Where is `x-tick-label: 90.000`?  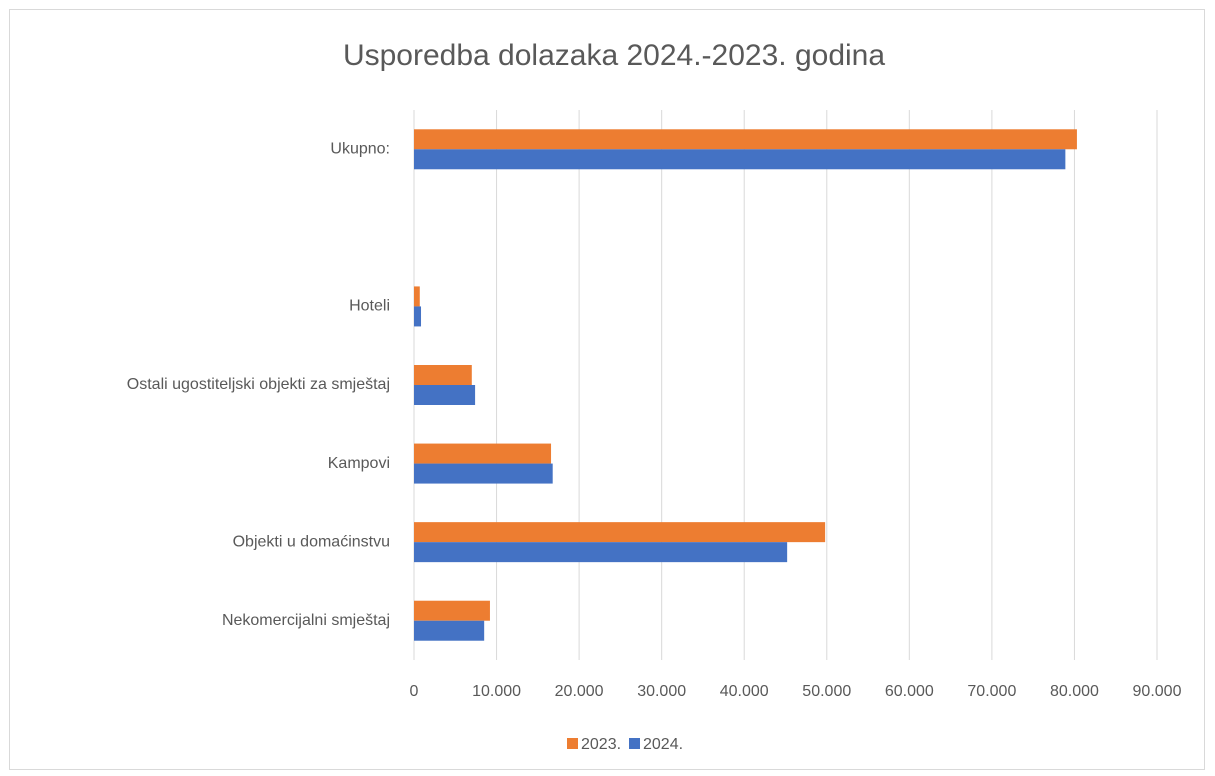 x-tick-label: 90.000 is located at coordinates (1157, 691).